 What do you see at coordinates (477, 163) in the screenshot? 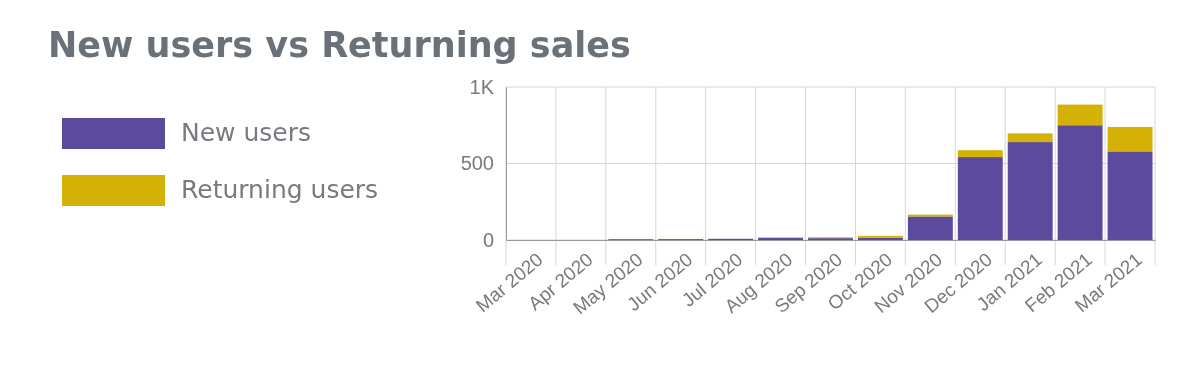
I see `y-tick-label: 500` at bounding box center [477, 163].